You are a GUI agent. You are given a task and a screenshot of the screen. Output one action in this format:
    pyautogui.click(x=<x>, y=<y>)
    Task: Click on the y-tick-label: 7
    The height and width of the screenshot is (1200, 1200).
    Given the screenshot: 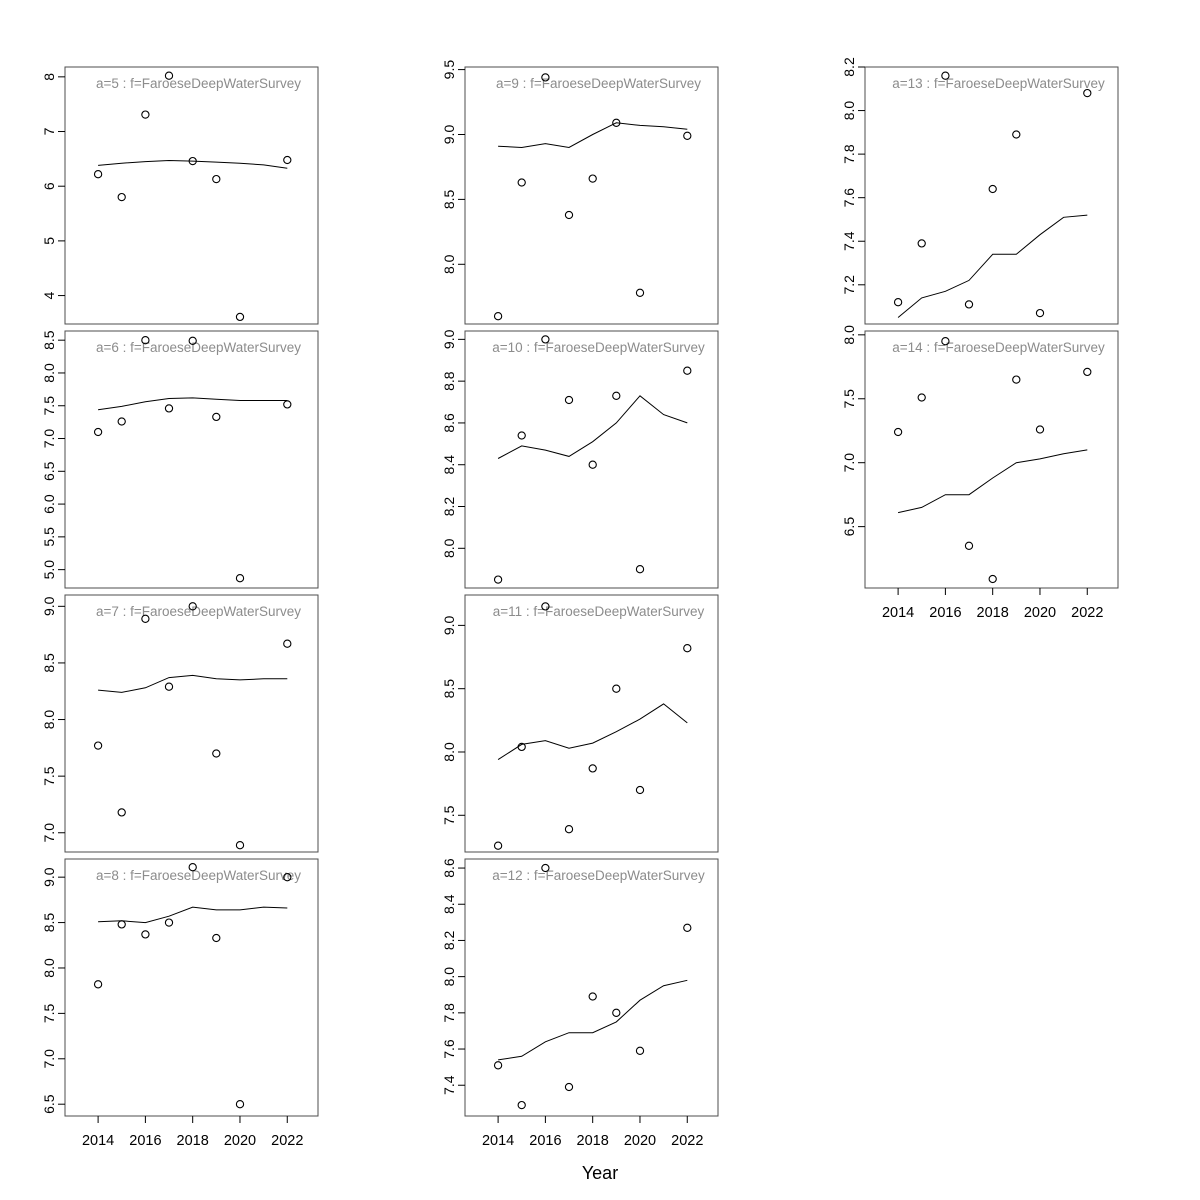 What is the action you would take?
    pyautogui.click(x=49, y=131)
    